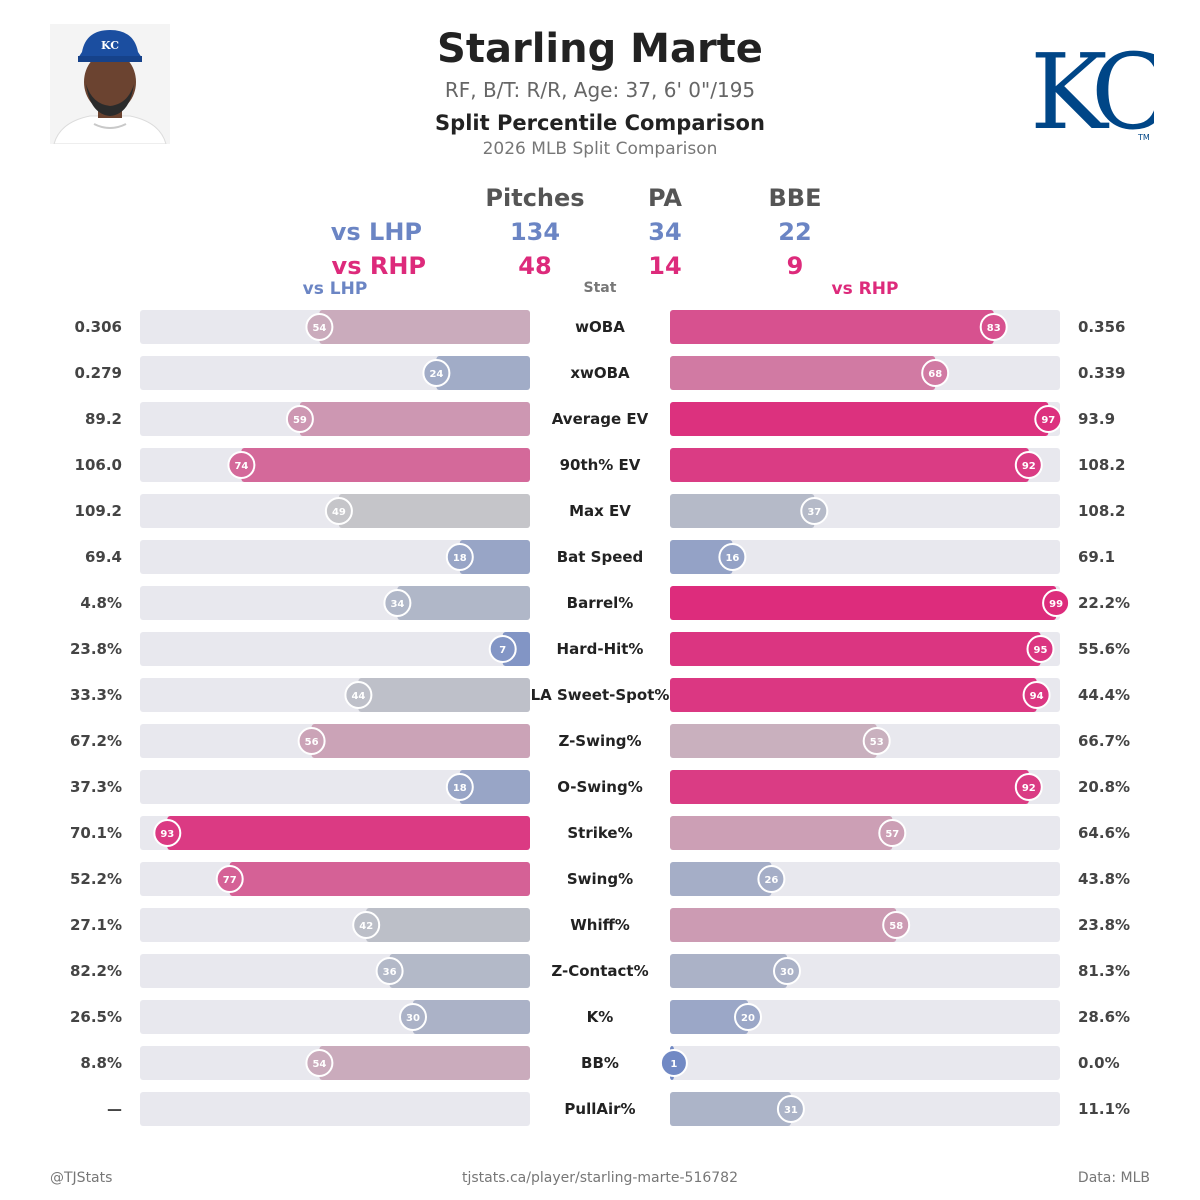  I want to click on rhp-percentile-label: 53, so click(877, 742).